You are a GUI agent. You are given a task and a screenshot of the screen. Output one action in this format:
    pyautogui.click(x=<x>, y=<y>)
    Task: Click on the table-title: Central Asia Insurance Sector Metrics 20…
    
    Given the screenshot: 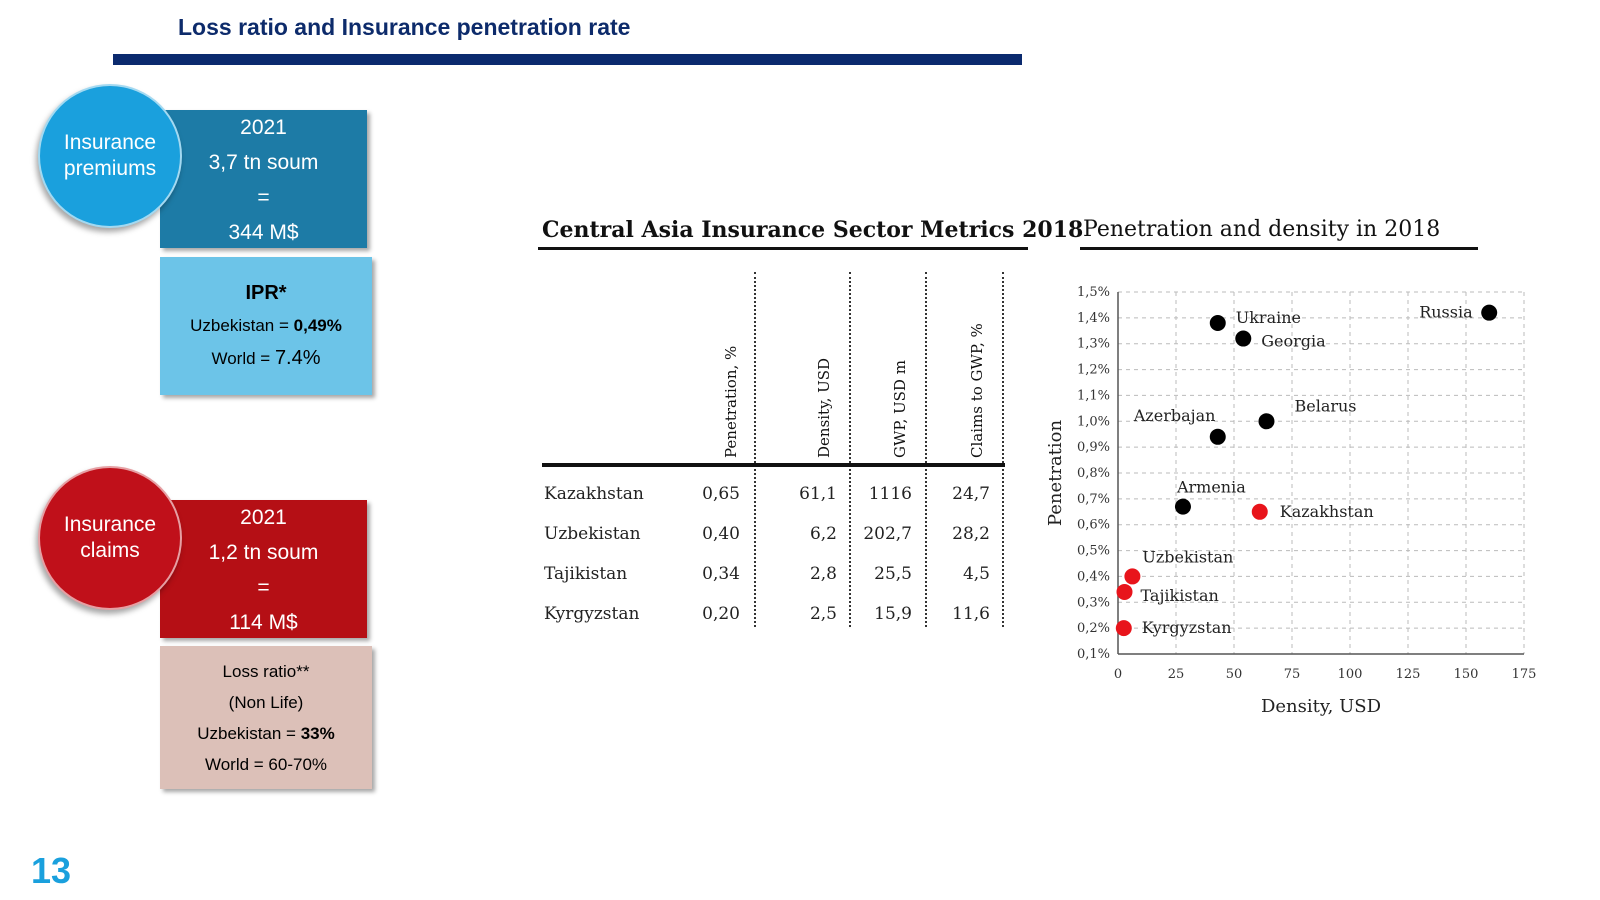 What is the action you would take?
    pyautogui.click(x=813, y=230)
    